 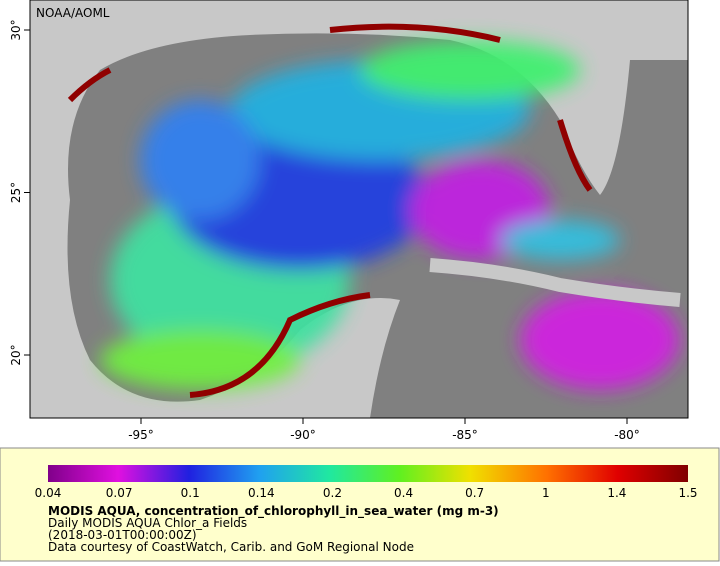 I want to click on lat-label: 20°, so click(x=16, y=354).